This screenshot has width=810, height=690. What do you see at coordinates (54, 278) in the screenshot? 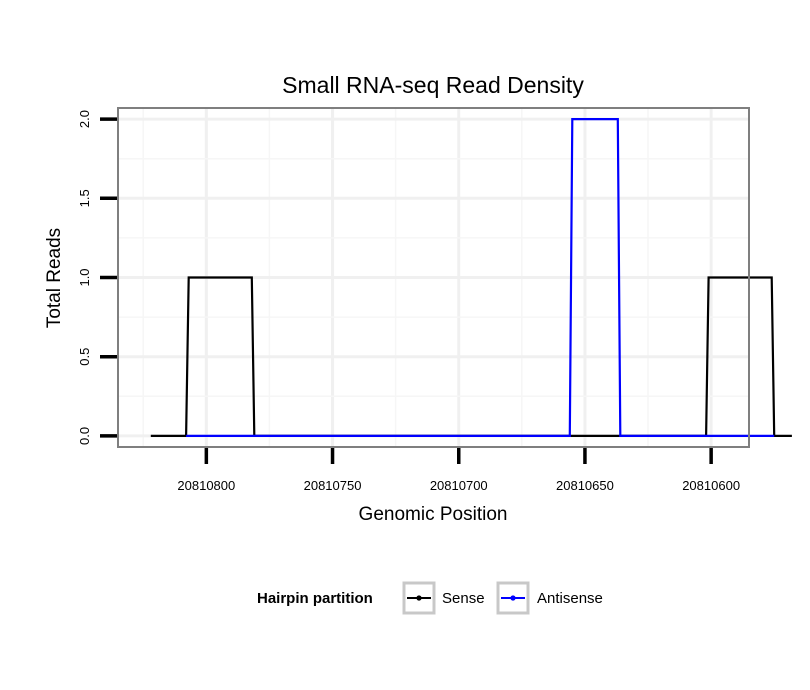
I see `y-axis-title: Total Reads` at bounding box center [54, 278].